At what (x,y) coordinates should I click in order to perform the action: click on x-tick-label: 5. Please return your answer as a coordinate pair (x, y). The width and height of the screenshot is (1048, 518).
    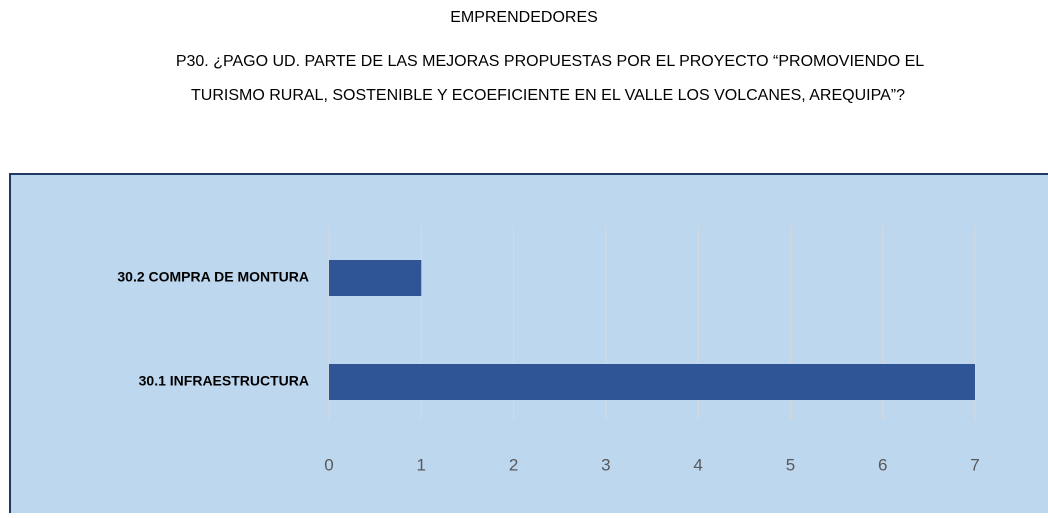
    Looking at the image, I should click on (790, 464).